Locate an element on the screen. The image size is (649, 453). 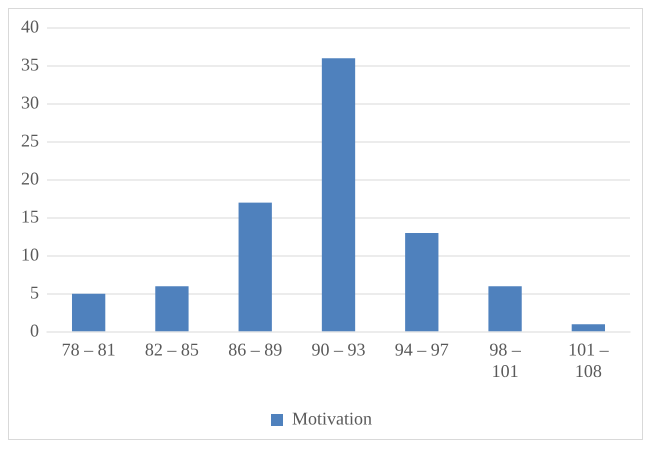
y-tick-label: 5 is located at coordinates (34, 292).